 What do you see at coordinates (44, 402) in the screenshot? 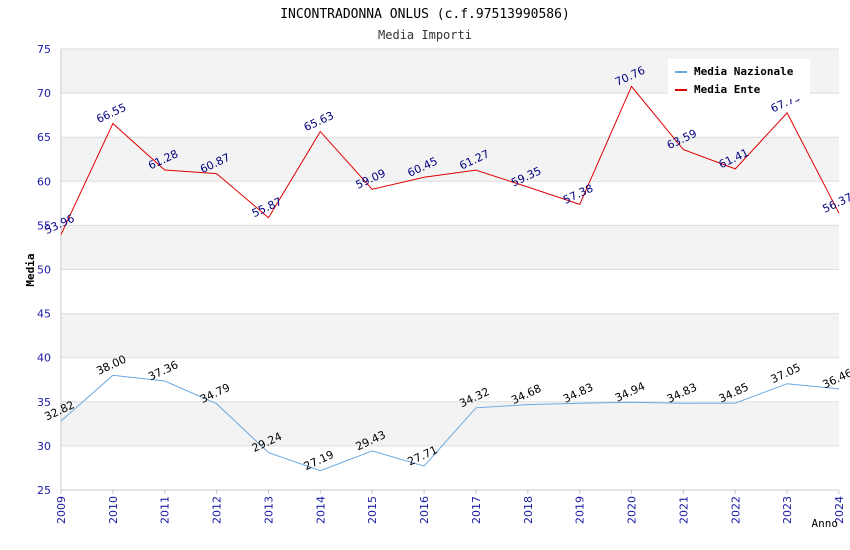
I see `y-tick-label: 35` at bounding box center [44, 402].